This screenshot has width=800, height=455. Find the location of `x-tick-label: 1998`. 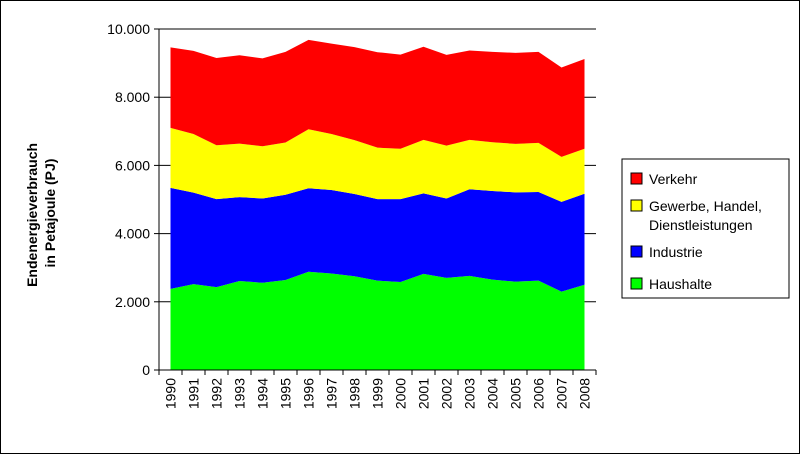

x-tick-label: 1998 is located at coordinates (355, 393).